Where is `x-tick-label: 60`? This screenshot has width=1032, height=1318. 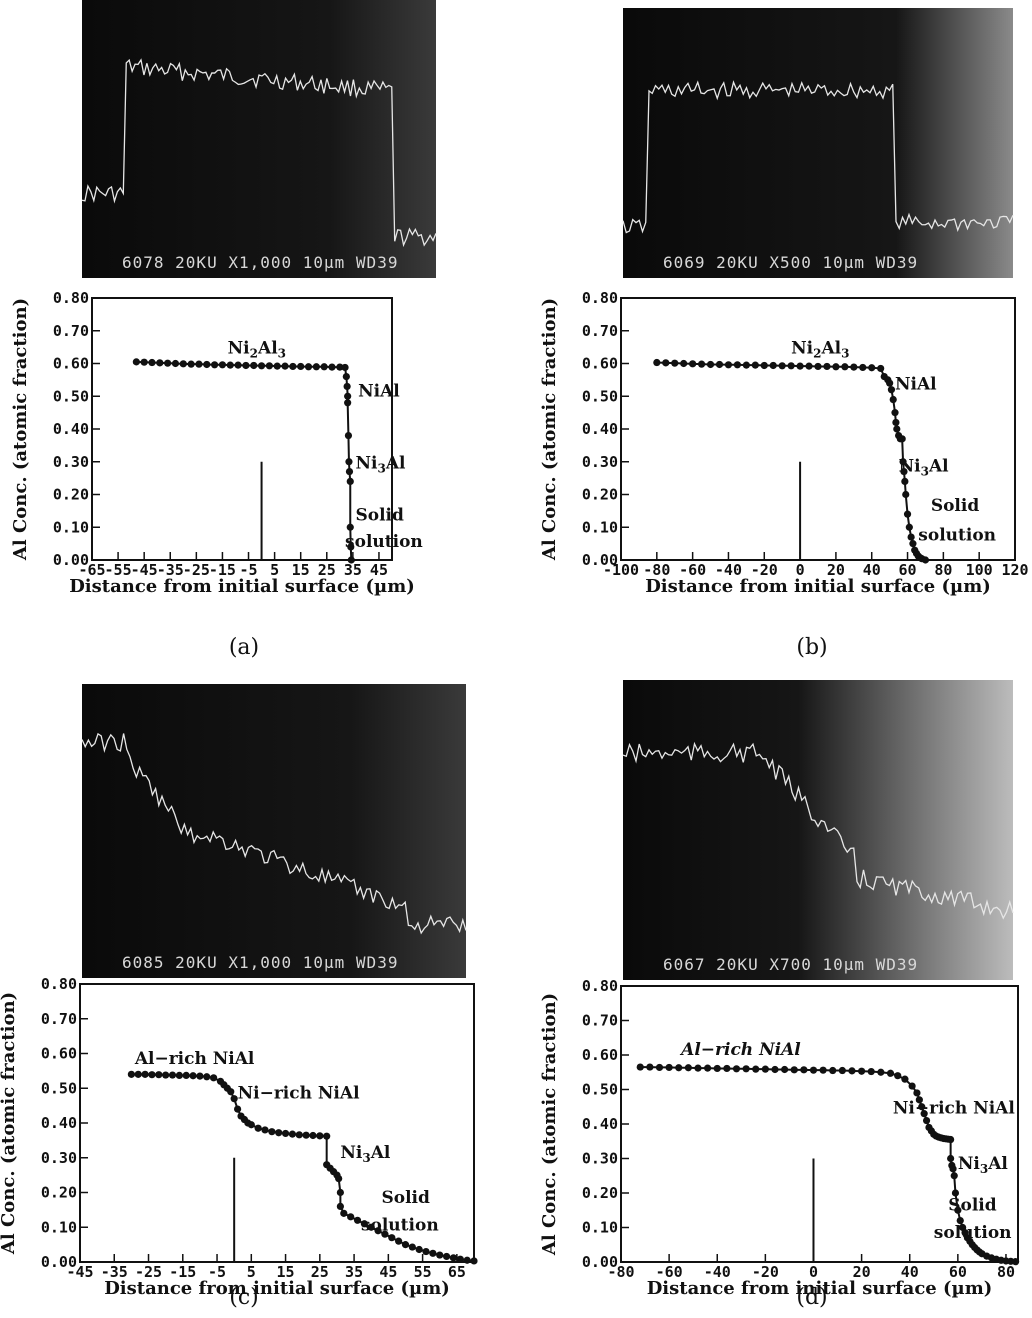 x-tick-label: 60 is located at coordinates (958, 1272).